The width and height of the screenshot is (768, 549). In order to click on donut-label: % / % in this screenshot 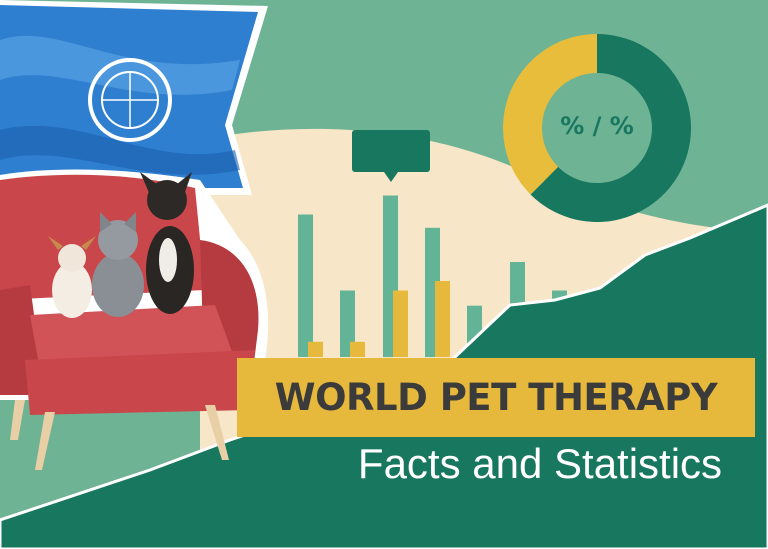, I will do `click(597, 126)`.